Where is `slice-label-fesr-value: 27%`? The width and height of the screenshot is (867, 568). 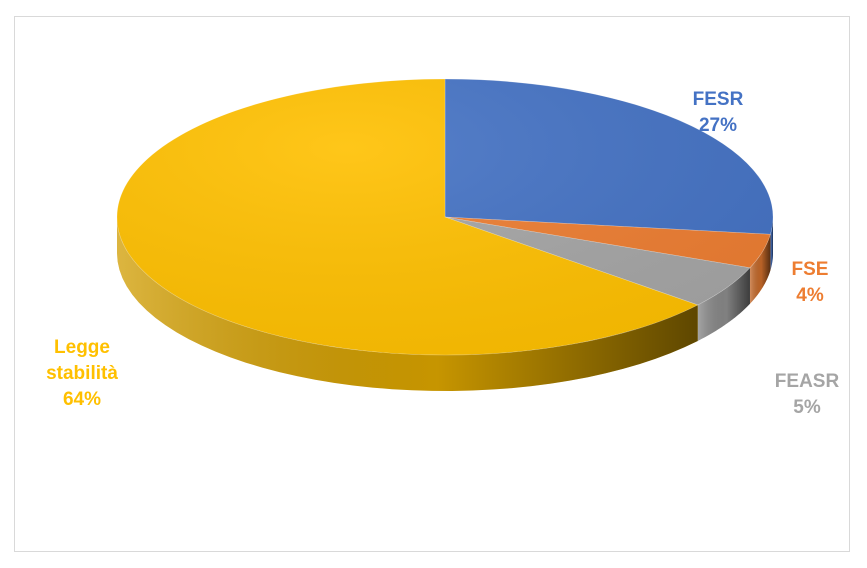 slice-label-fesr-value: 27% is located at coordinates (718, 125).